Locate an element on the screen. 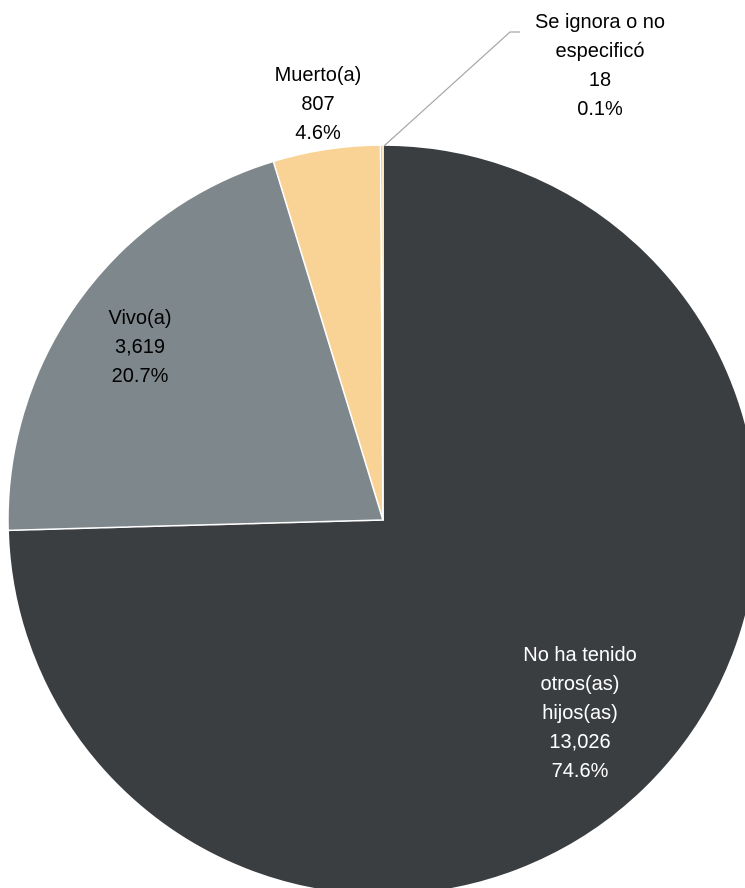 The height and width of the screenshot is (888, 745). category: Muerto(a) is located at coordinates (318, 75).